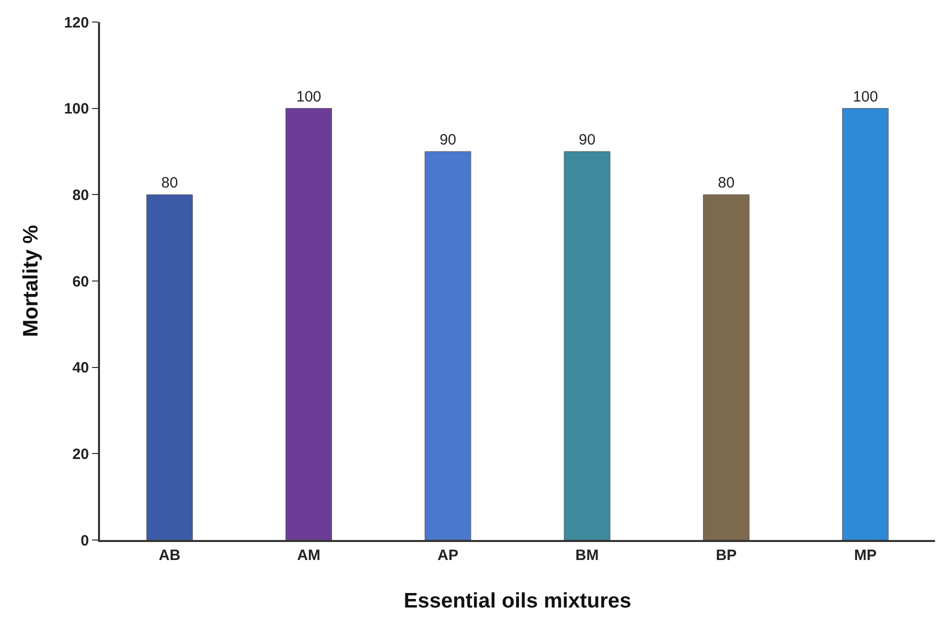  Describe the element at coordinates (80, 195) in the screenshot. I see `y-tick-label: 80` at that location.